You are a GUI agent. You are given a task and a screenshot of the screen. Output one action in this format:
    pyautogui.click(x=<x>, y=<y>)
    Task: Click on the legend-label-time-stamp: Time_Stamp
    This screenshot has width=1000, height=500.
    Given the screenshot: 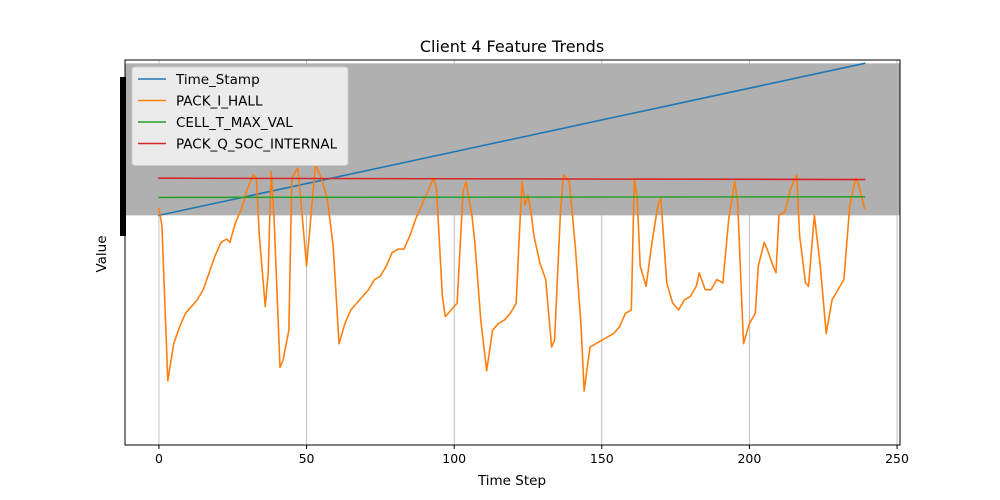 What is the action you would take?
    pyautogui.click(x=217, y=80)
    